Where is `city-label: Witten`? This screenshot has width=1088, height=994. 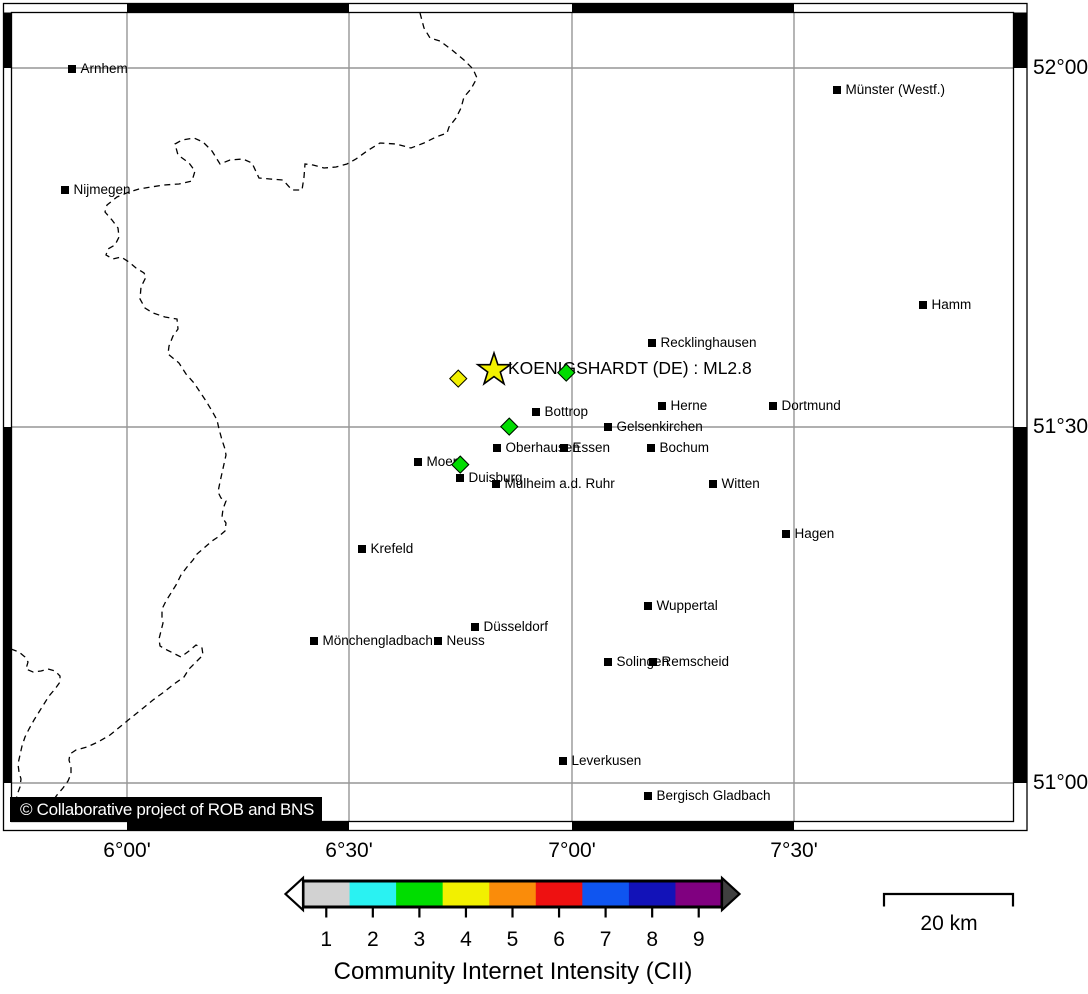 city-label: Witten is located at coordinates (740, 483).